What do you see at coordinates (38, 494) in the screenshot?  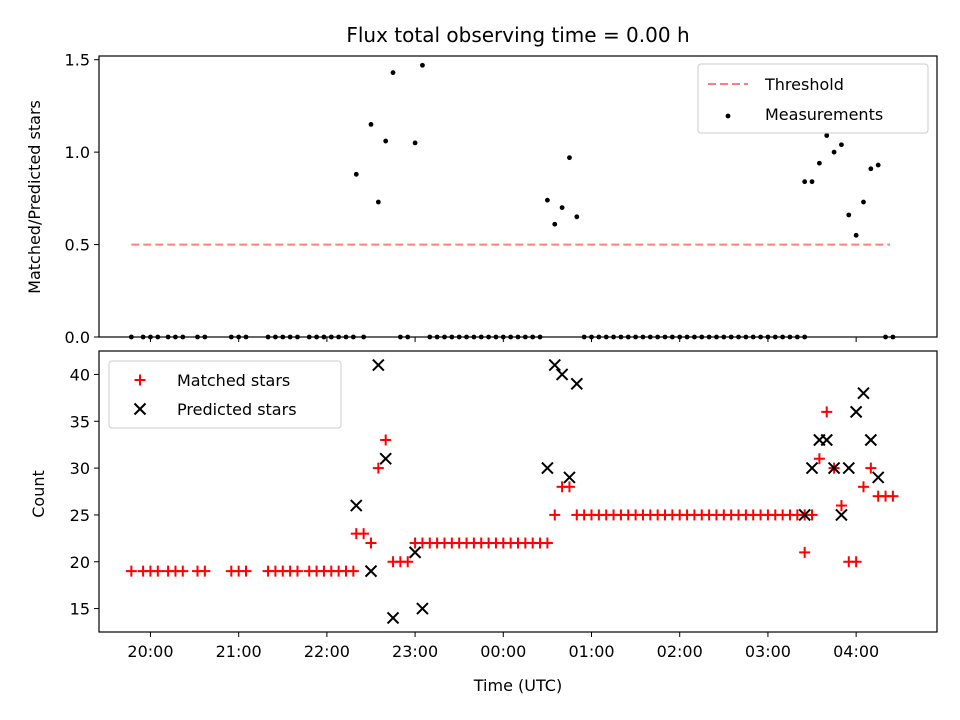 I see `bottom-y-axis-label: Count` at bounding box center [38, 494].